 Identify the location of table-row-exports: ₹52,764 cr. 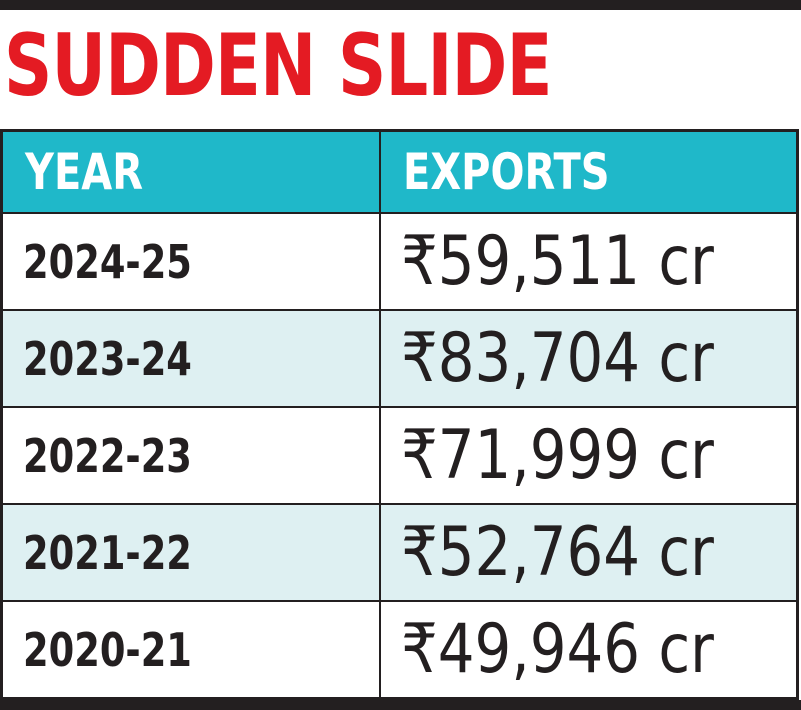
(588, 552).